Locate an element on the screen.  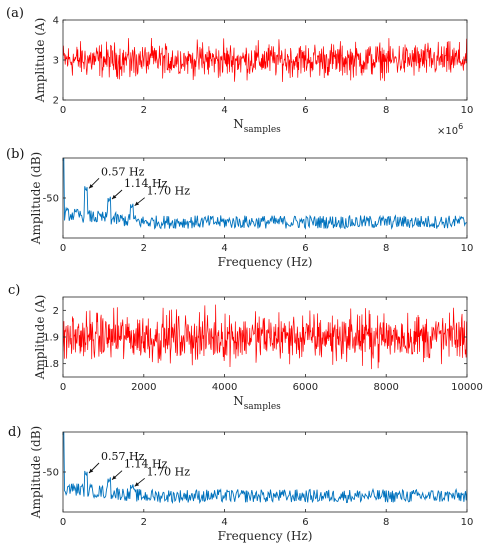
x-tick-label: 4000 is located at coordinates (224, 387).